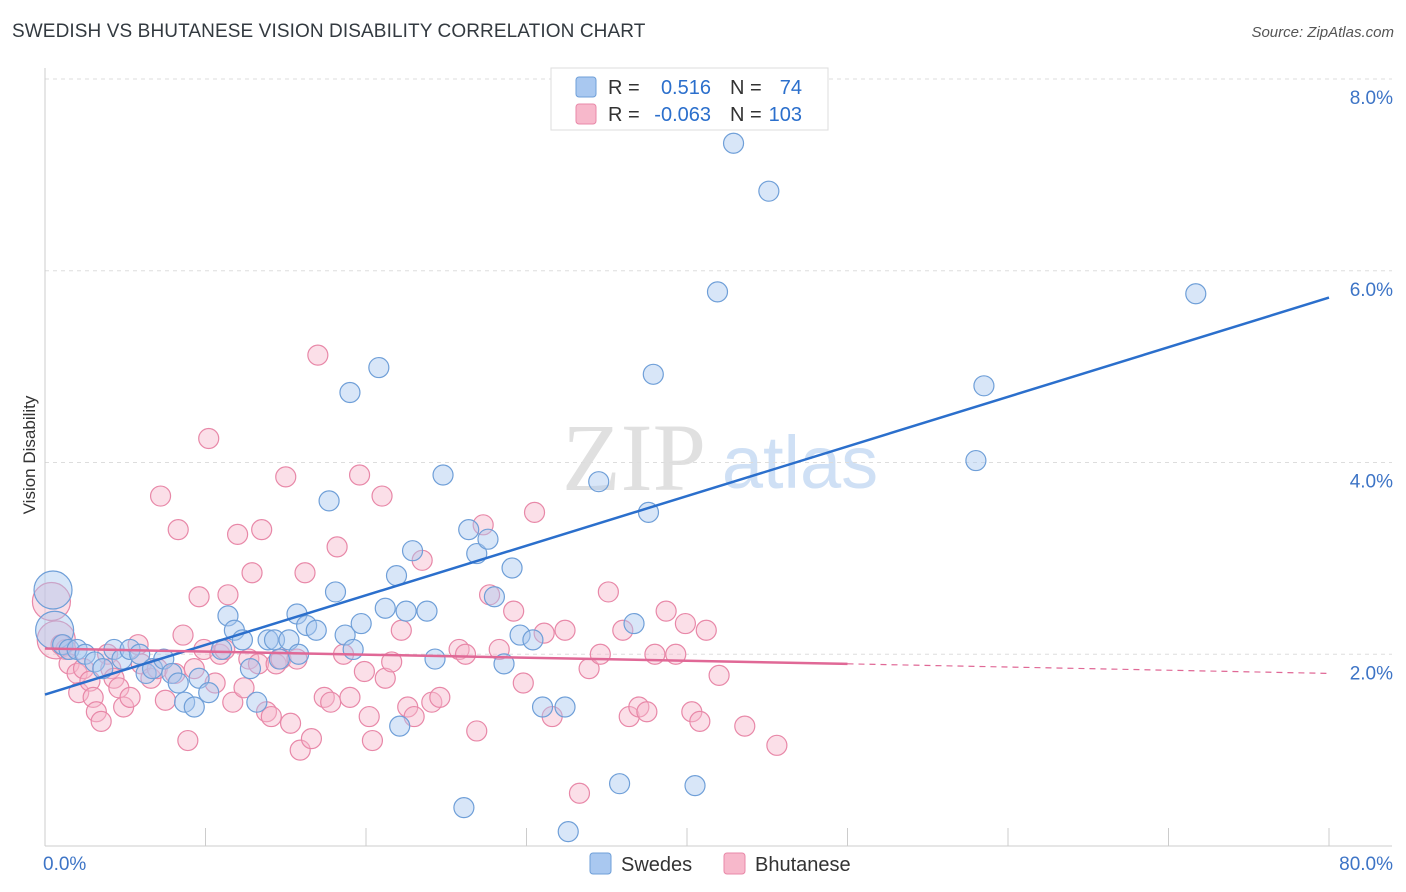 The image size is (1406, 892). Describe the element at coordinates (1371, 673) in the screenshot. I see `y-tick-label-0: 2.0%` at that location.